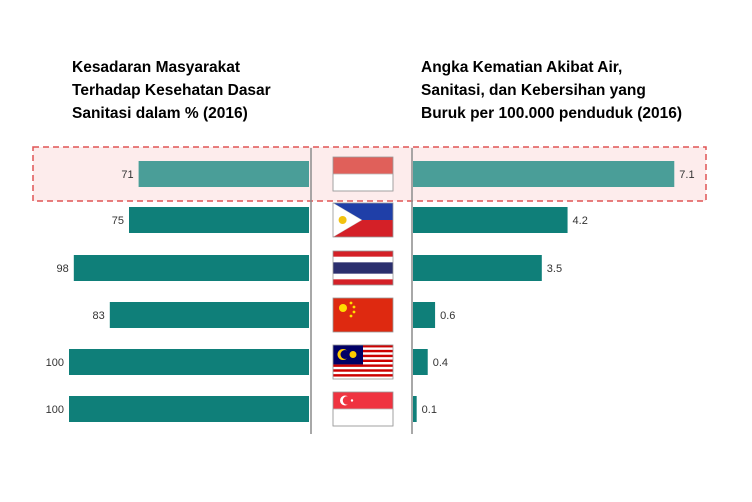  I want to click on flag-malaysia-icon, so click(363, 362).